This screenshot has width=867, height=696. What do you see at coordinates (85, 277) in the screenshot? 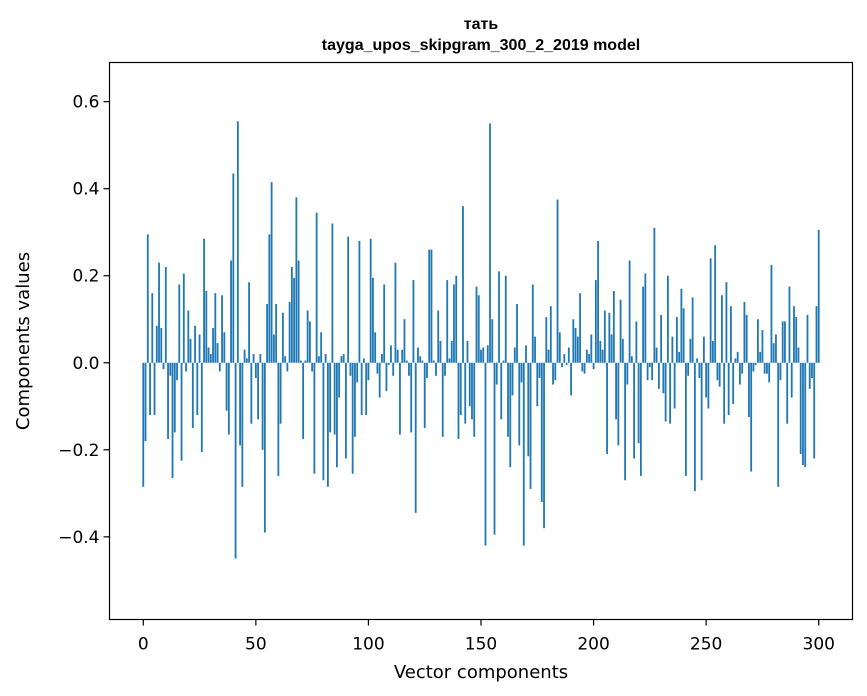
I see `y-tick-label: 0.2` at bounding box center [85, 277].